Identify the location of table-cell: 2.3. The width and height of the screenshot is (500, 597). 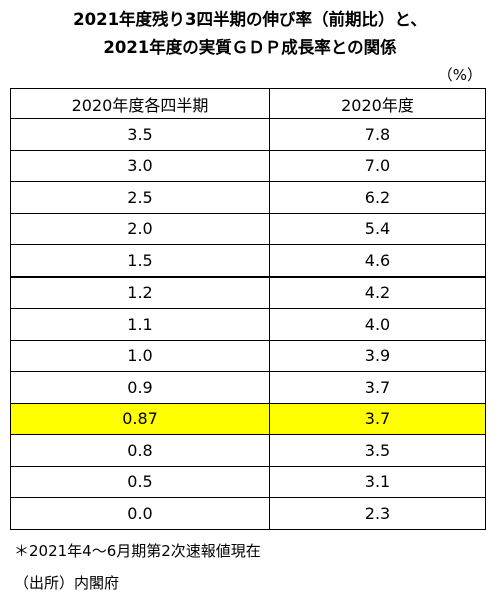
(377, 513).